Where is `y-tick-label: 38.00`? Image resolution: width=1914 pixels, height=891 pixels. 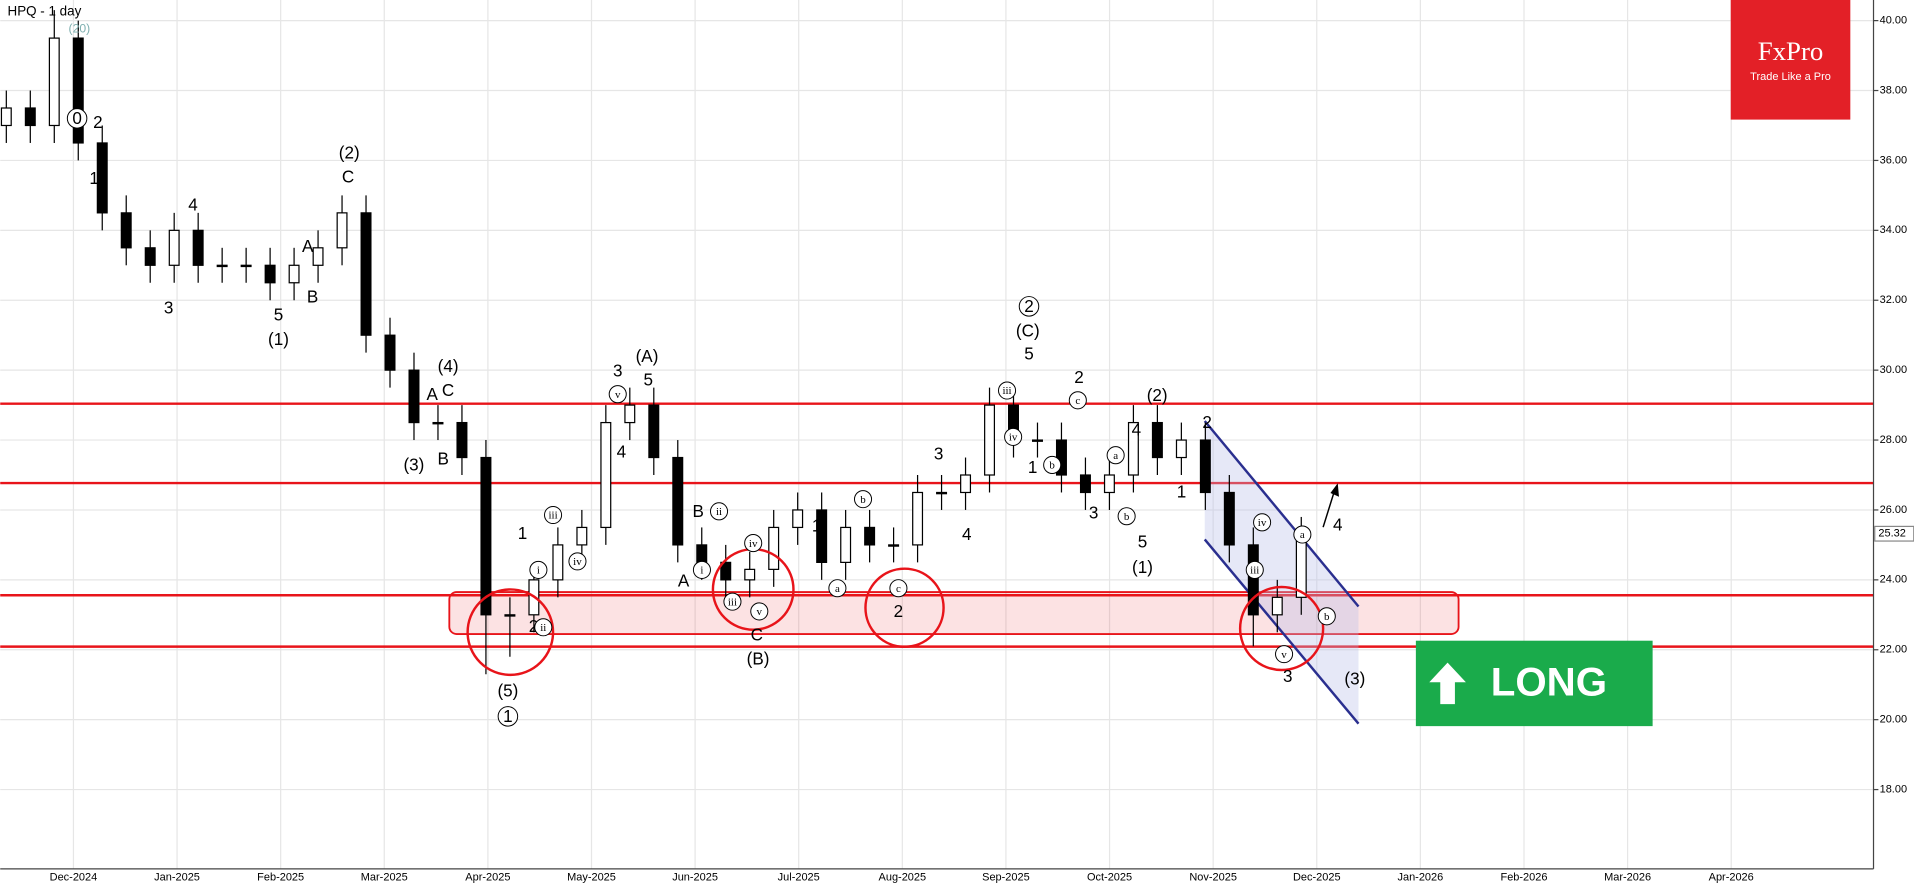
y-tick-label: 38.00 is located at coordinates (1893, 90).